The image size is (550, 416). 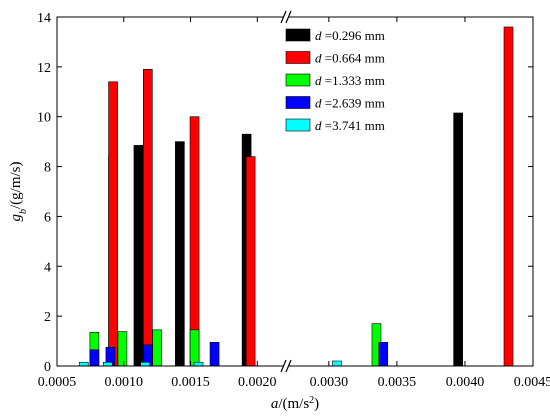 What do you see at coordinates (44, 68) in the screenshot?
I see `y-tick-label: 12` at bounding box center [44, 68].